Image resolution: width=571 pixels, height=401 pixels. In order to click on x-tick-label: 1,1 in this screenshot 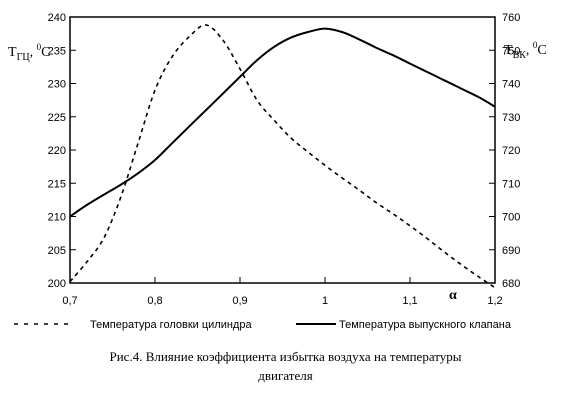, I will do `click(409, 301)`.